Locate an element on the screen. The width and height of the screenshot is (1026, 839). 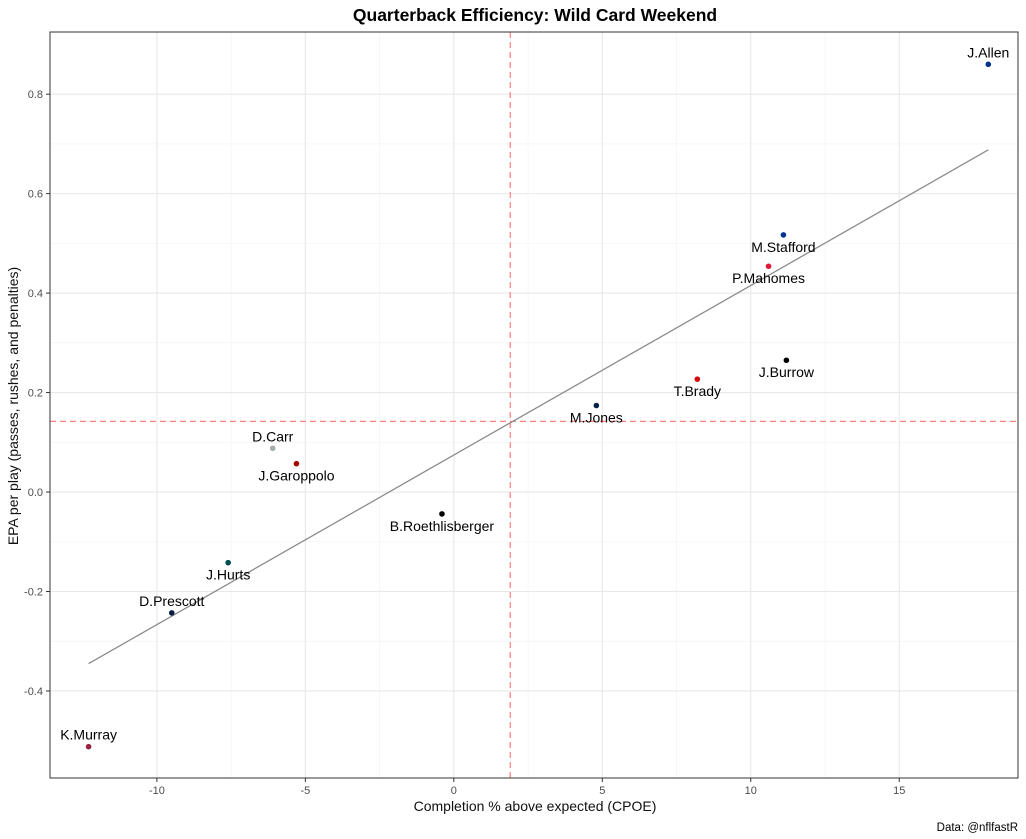
data-point-label: D.Carr is located at coordinates (273, 436).